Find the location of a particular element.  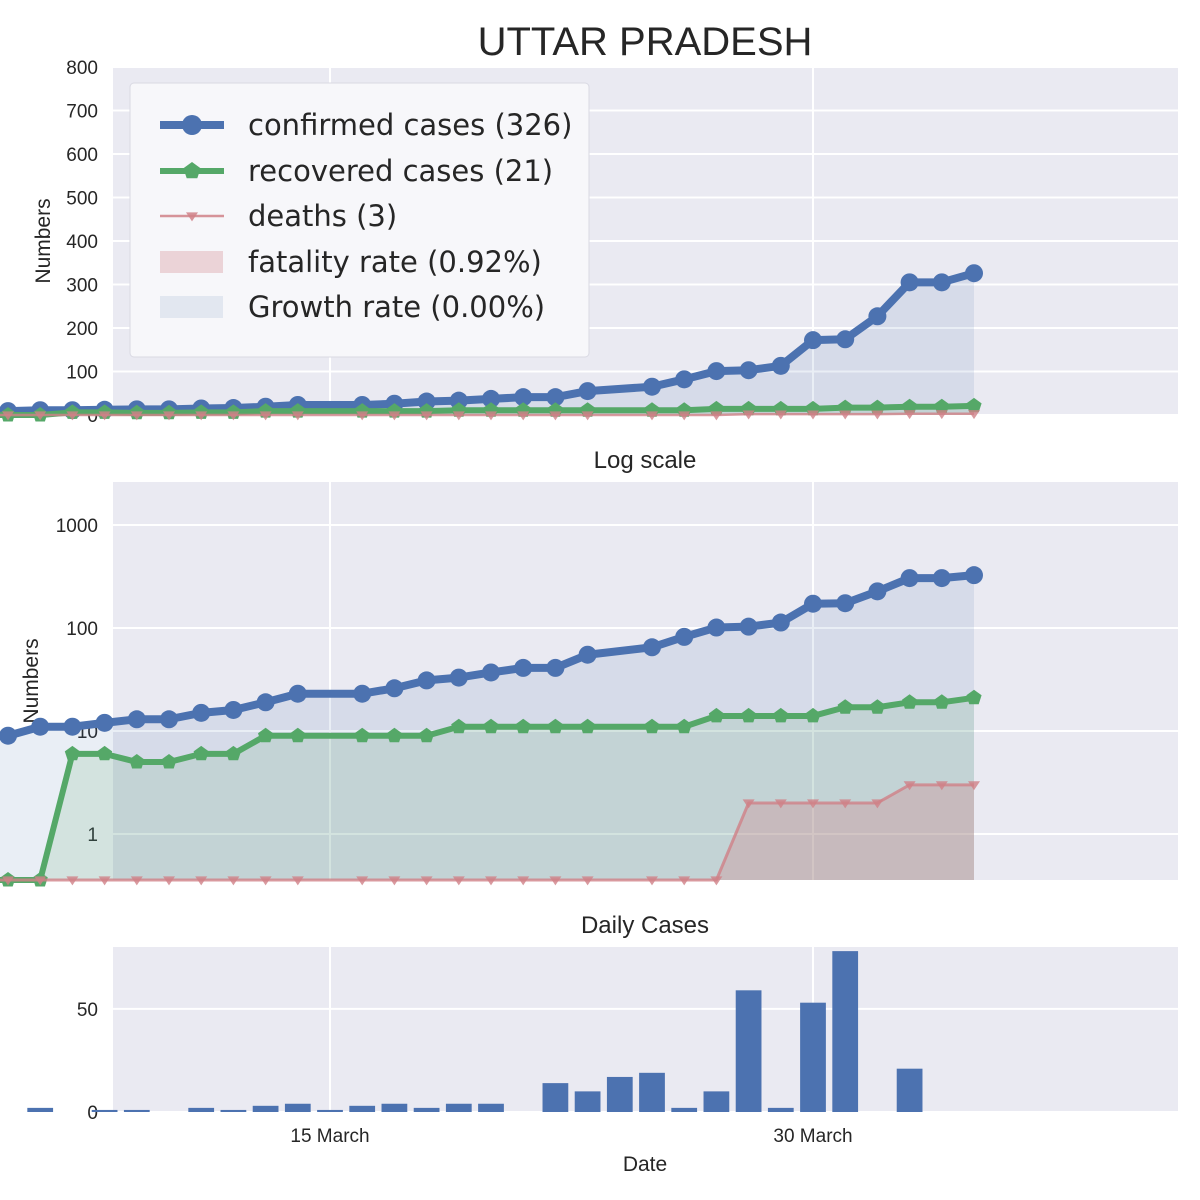

linear-y-tick-label: 500 is located at coordinates (82, 199).